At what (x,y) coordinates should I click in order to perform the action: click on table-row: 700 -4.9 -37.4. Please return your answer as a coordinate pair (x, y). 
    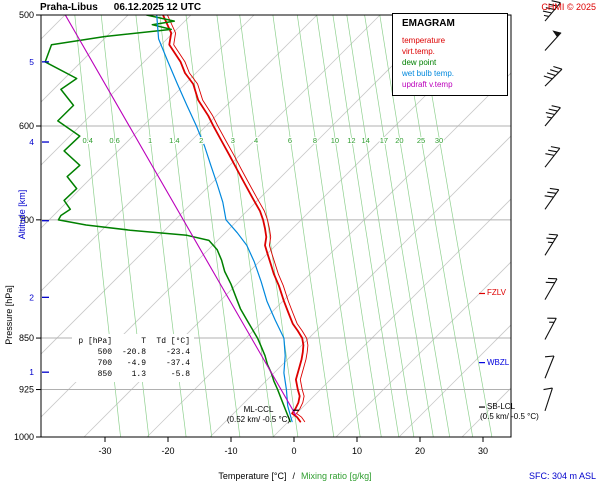
    Looking at the image, I should click on (143, 363).